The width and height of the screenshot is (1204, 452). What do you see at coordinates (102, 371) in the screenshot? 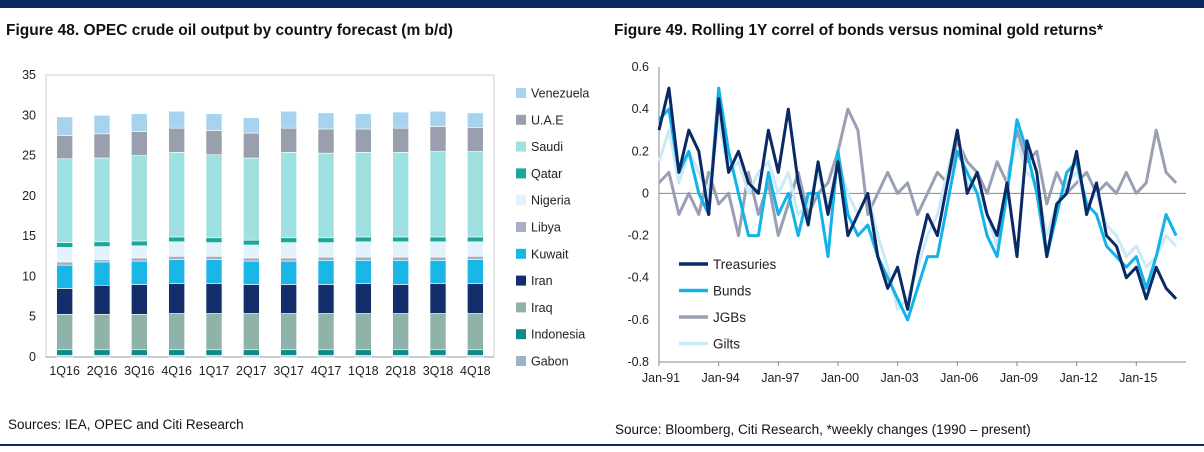
I see `x-tick-label: 2Q16` at bounding box center [102, 371].